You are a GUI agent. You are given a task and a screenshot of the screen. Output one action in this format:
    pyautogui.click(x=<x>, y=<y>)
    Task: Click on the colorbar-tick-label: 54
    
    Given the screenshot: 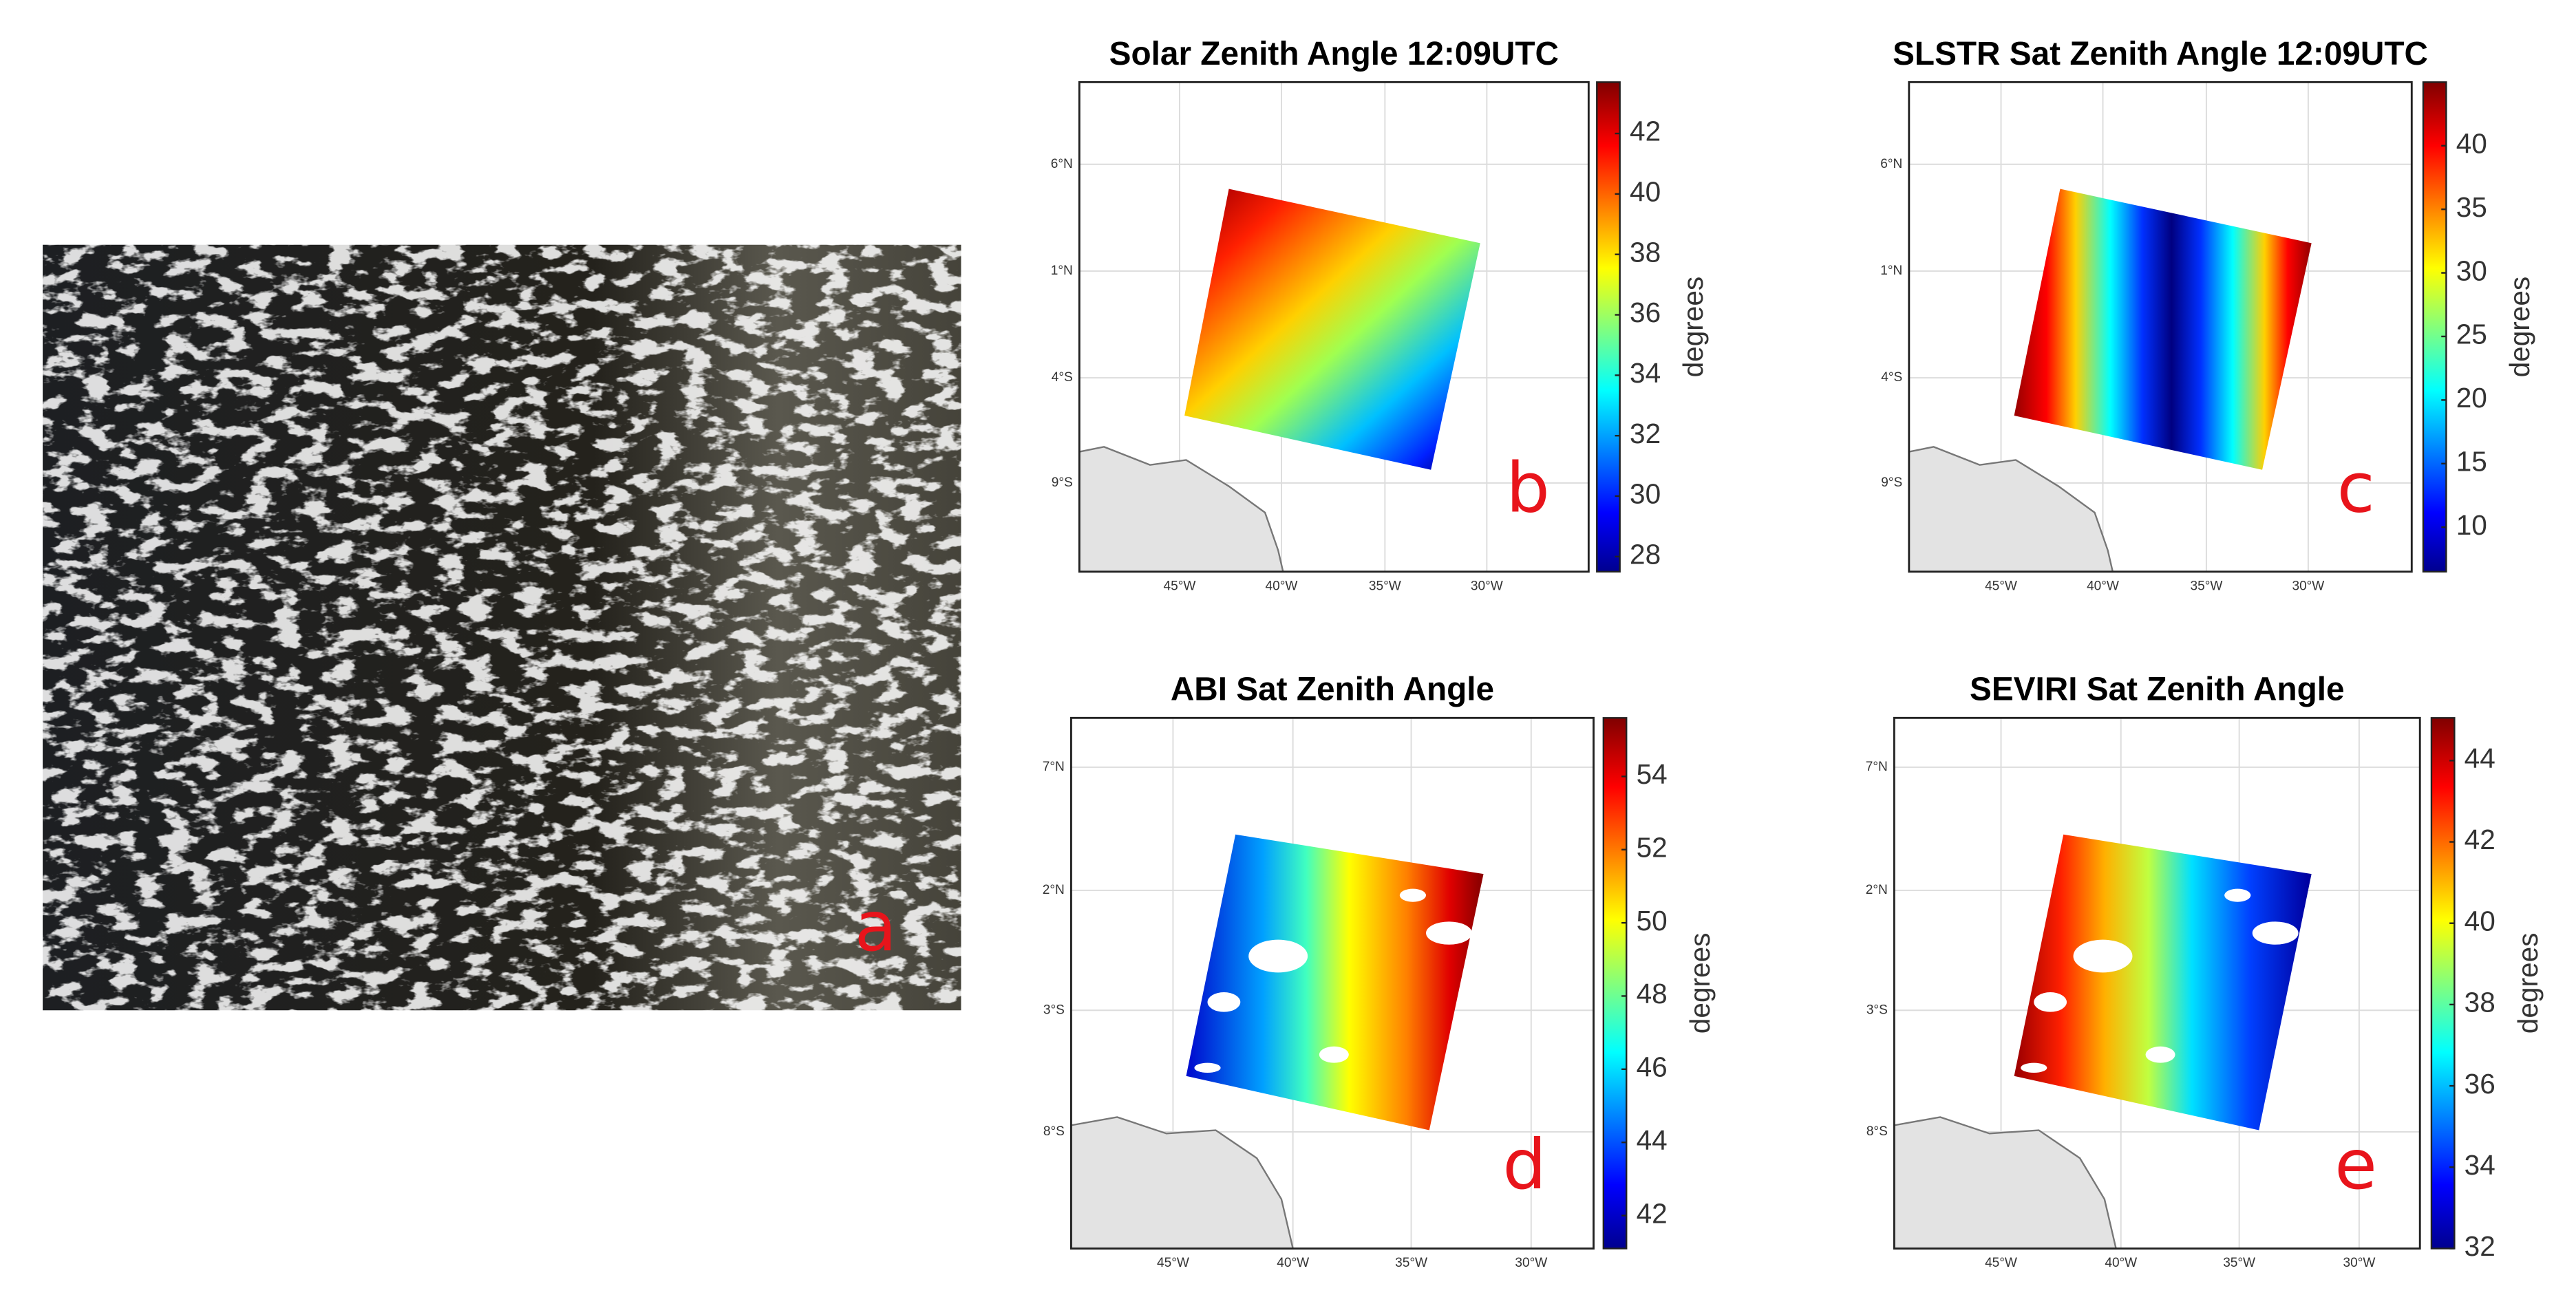 What is the action you would take?
    pyautogui.click(x=1652, y=774)
    